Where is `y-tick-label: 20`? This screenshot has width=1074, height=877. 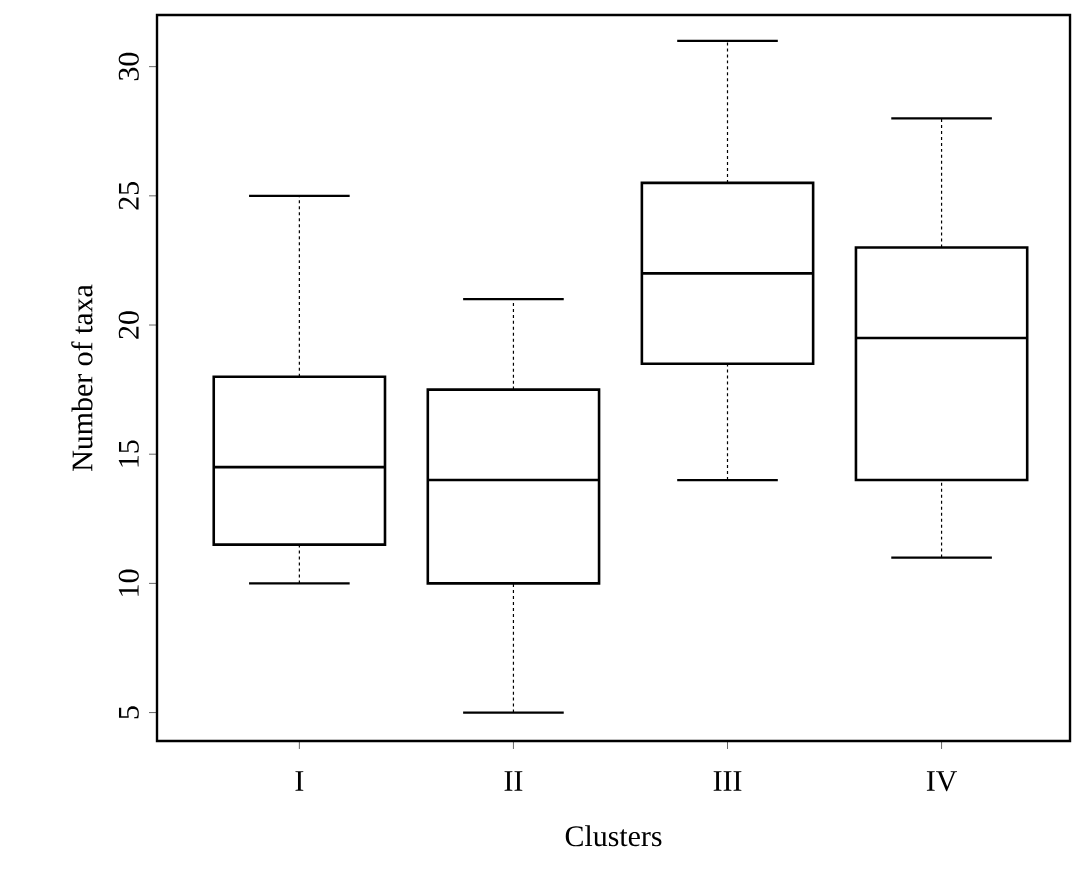 y-tick-label: 20 is located at coordinates (128, 325).